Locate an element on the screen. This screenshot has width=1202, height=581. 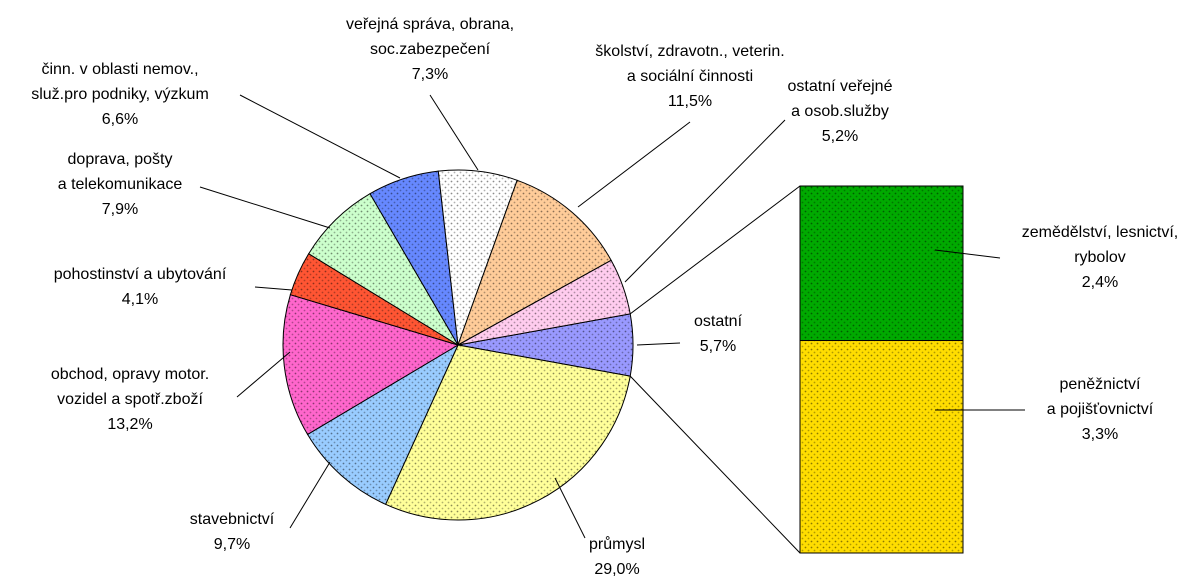
value-label: 5,7% is located at coordinates (718, 346).